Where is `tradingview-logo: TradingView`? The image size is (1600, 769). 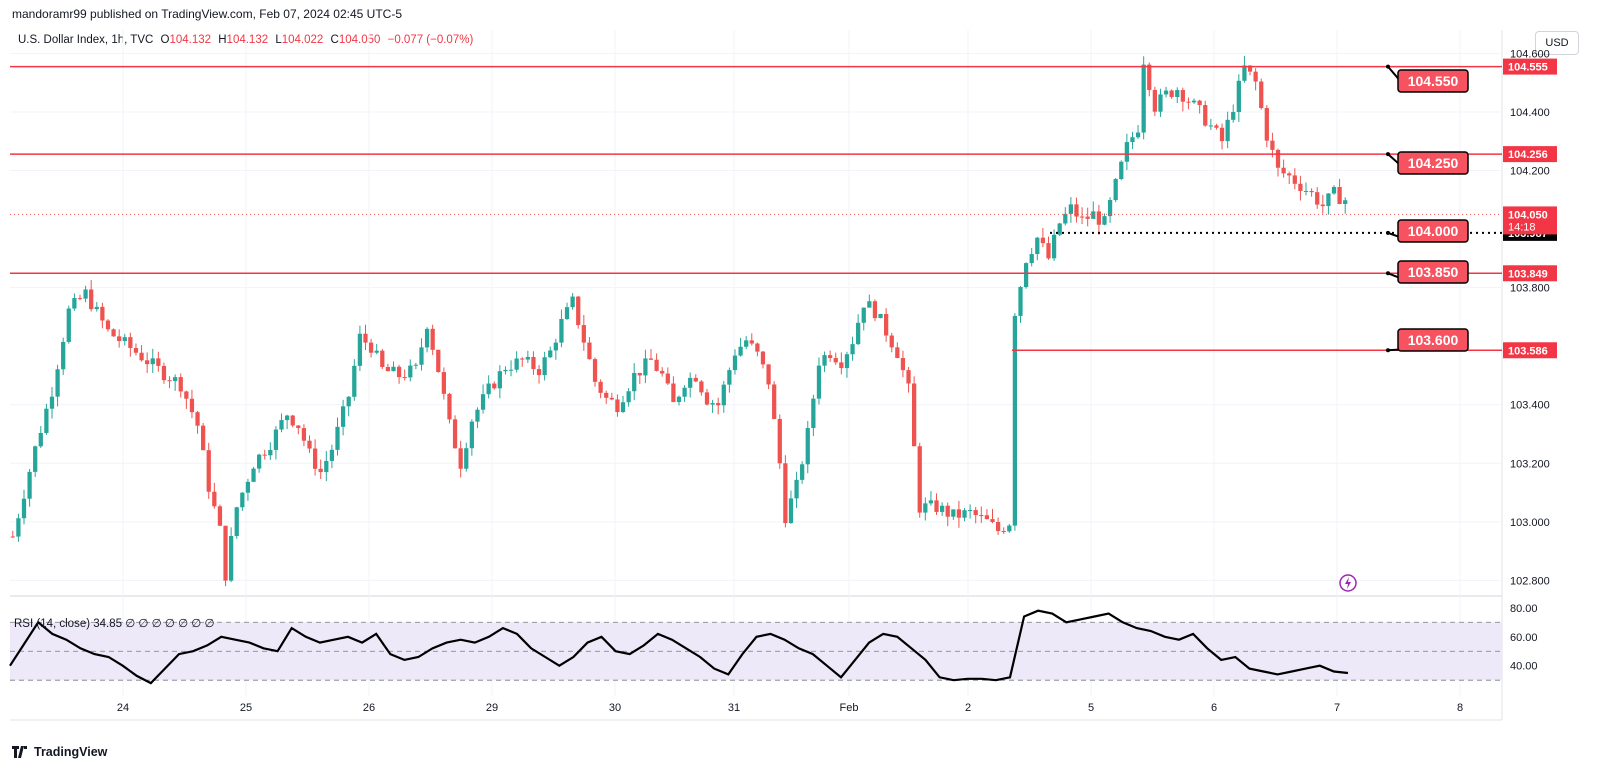 tradingview-logo: TradingView is located at coordinates (59, 752).